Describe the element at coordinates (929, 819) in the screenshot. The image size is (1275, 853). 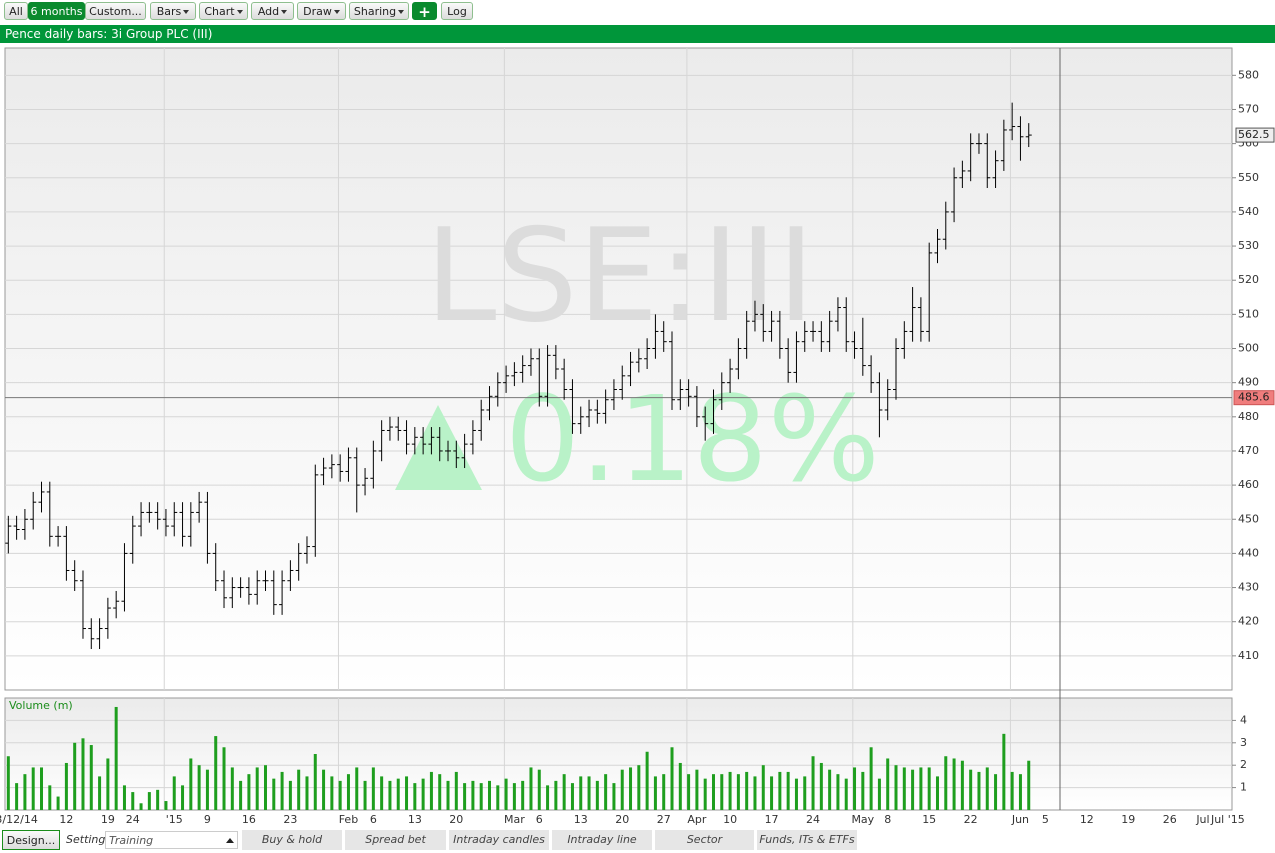
I see `x-tick-label: 15` at that location.